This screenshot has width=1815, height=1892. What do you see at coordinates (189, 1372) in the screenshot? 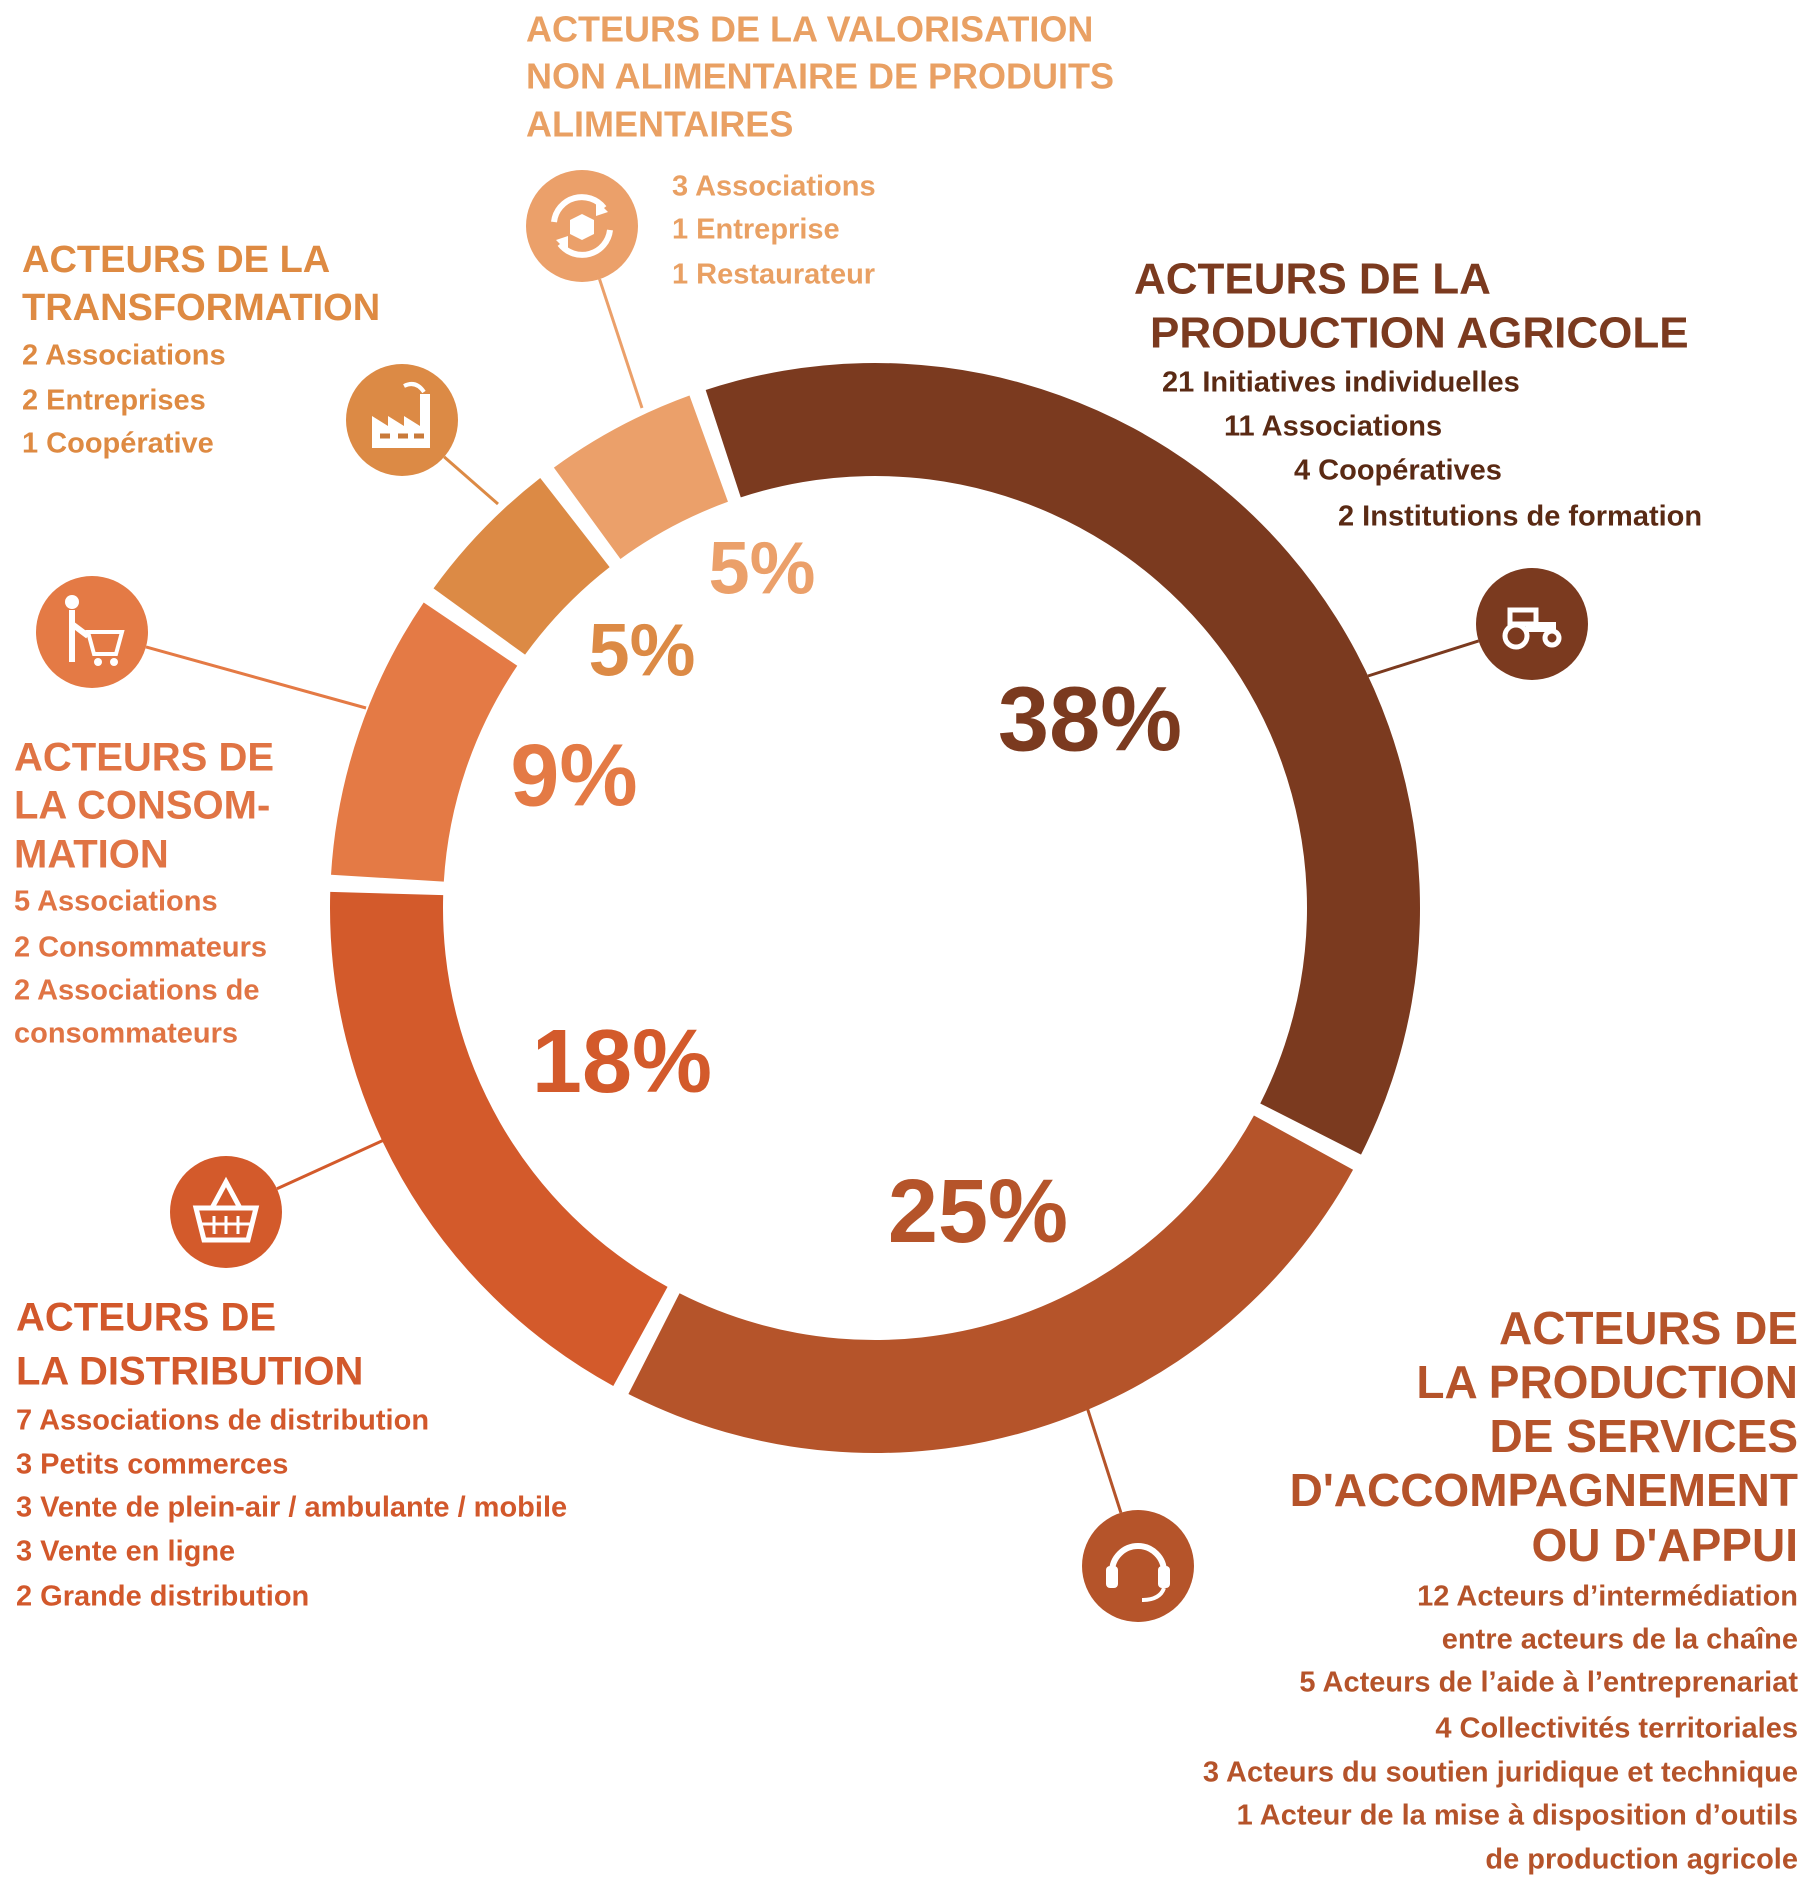
I see `group-title: LA DISTRIBUTION` at bounding box center [189, 1372].